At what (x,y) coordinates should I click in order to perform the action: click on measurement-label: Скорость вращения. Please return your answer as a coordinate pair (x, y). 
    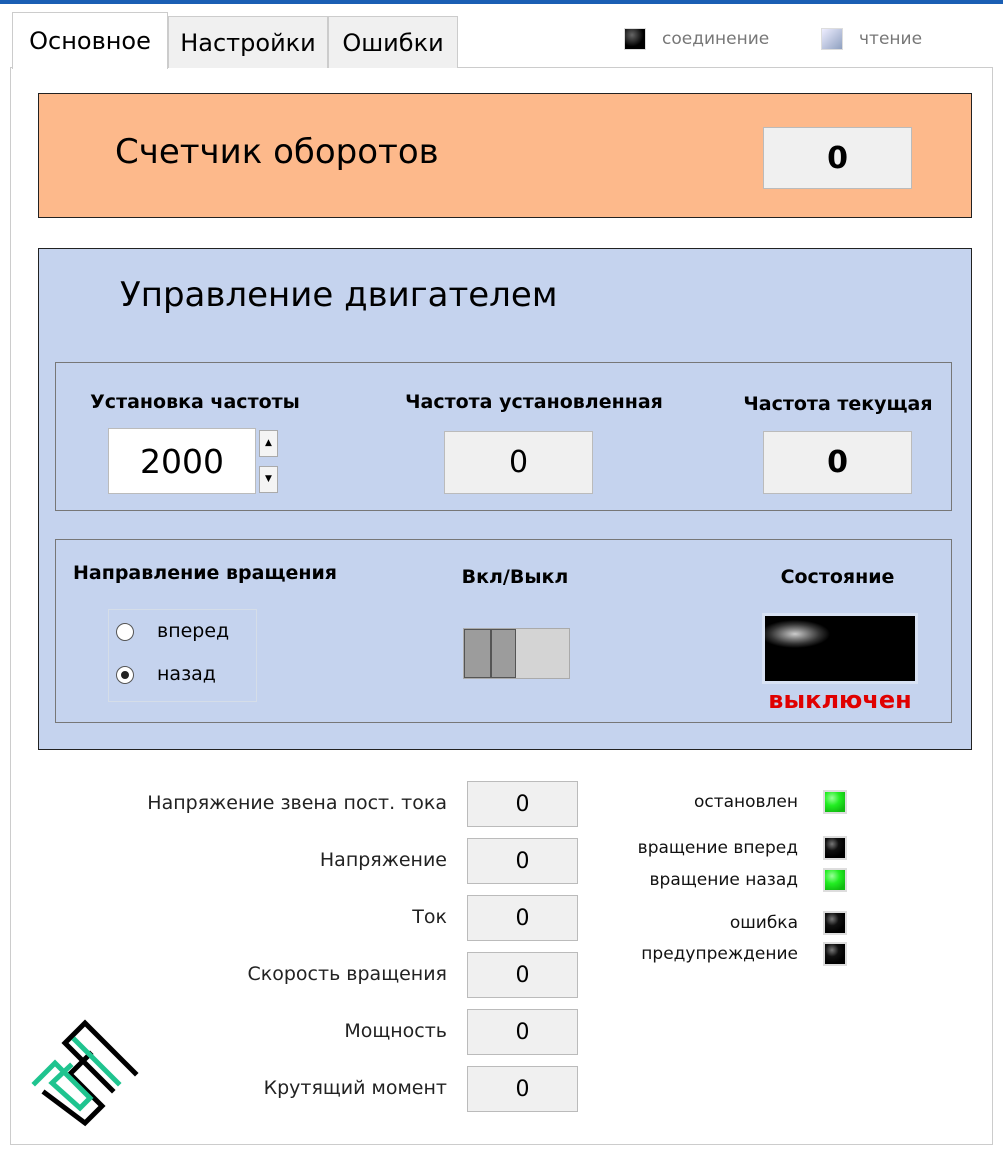
    Looking at the image, I should click on (347, 974).